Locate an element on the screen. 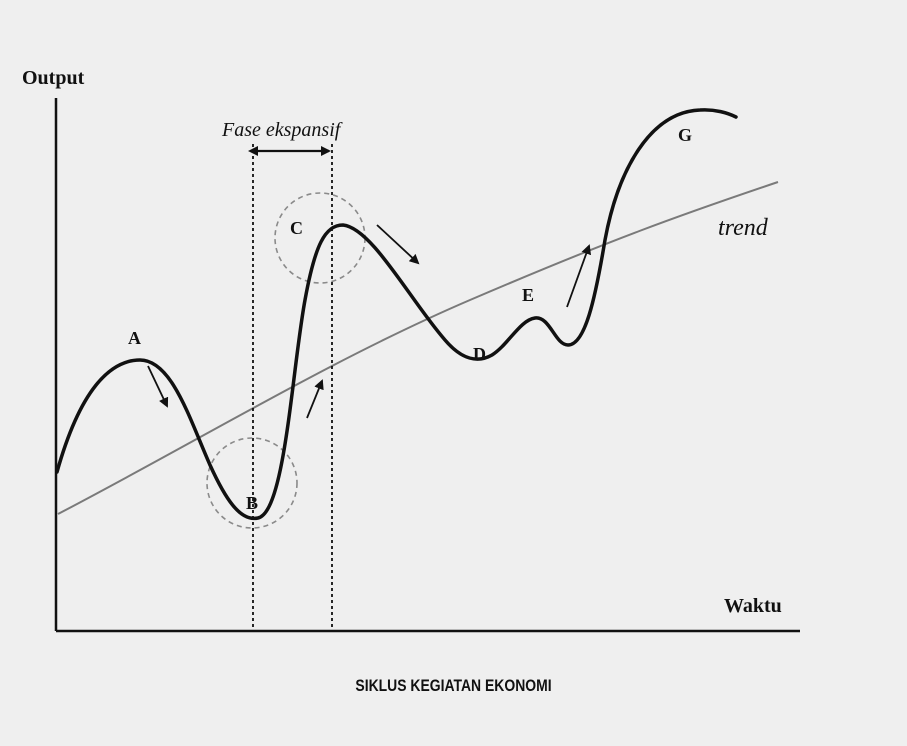 Image resolution: width=907 pixels, height=746 pixels. point-label-a: A is located at coordinates (134, 338).